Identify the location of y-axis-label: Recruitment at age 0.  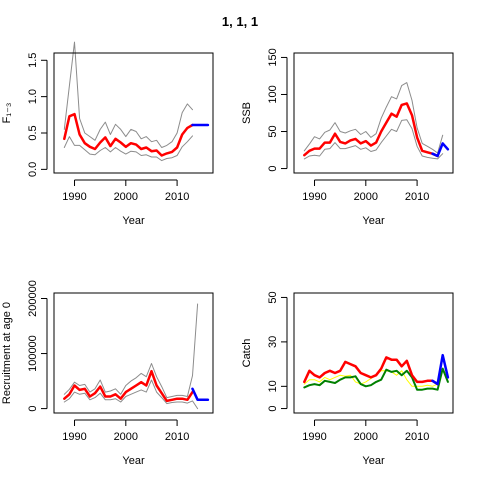
(7, 353).